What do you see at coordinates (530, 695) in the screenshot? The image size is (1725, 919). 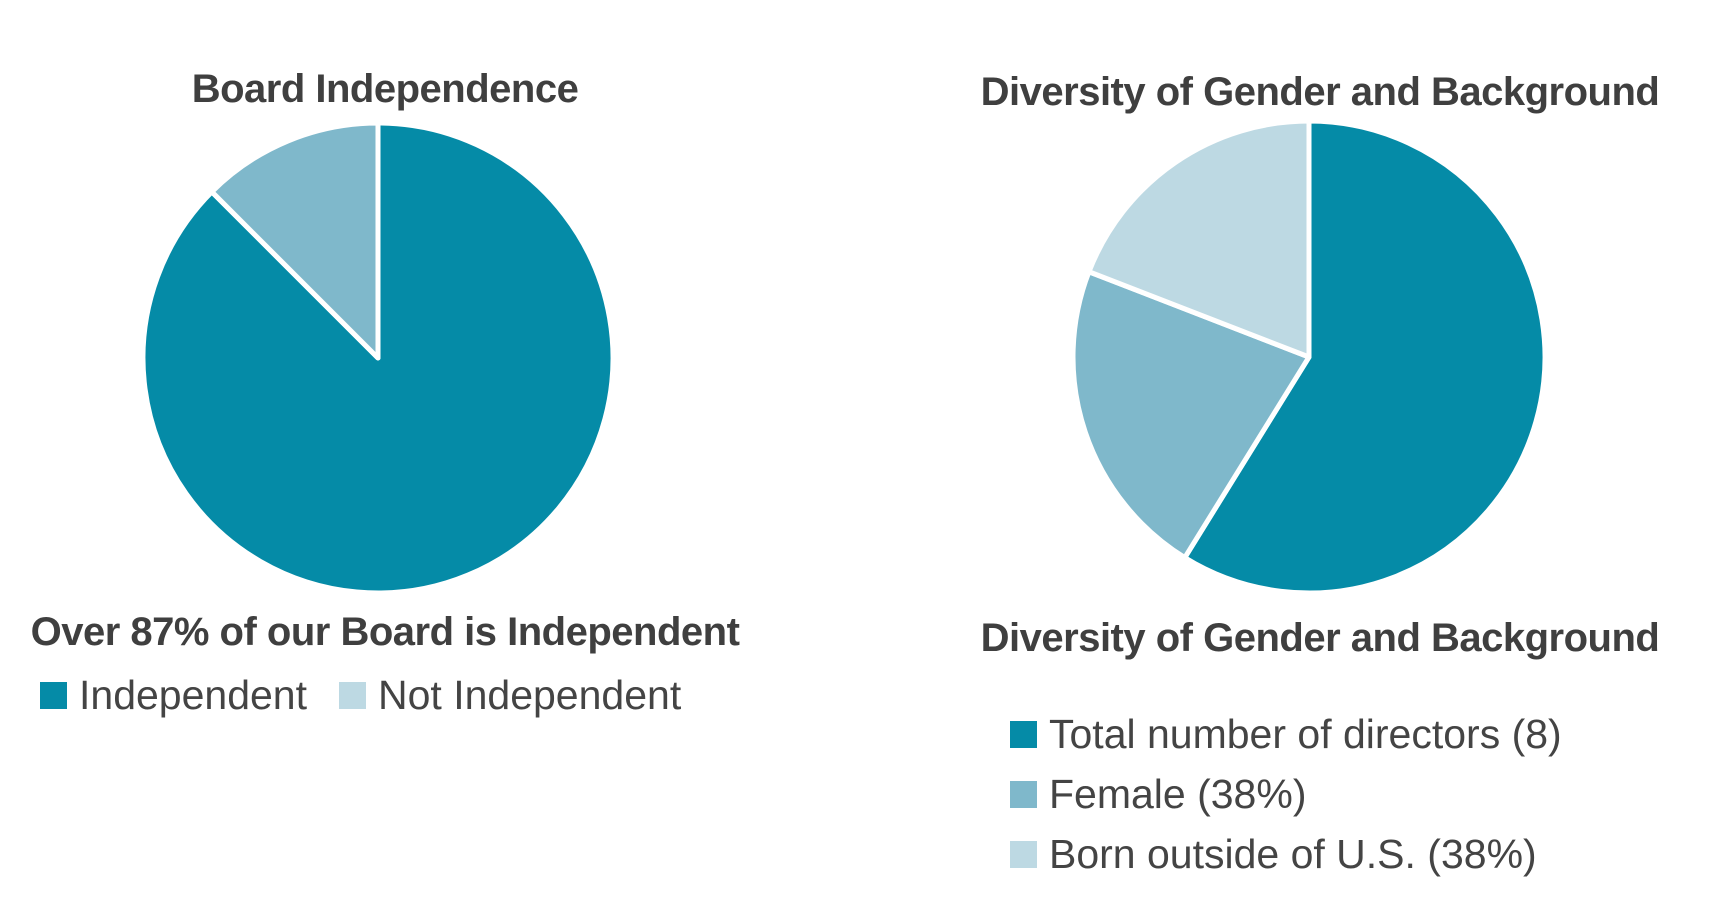 I see `legend-label: Not Independent` at bounding box center [530, 695].